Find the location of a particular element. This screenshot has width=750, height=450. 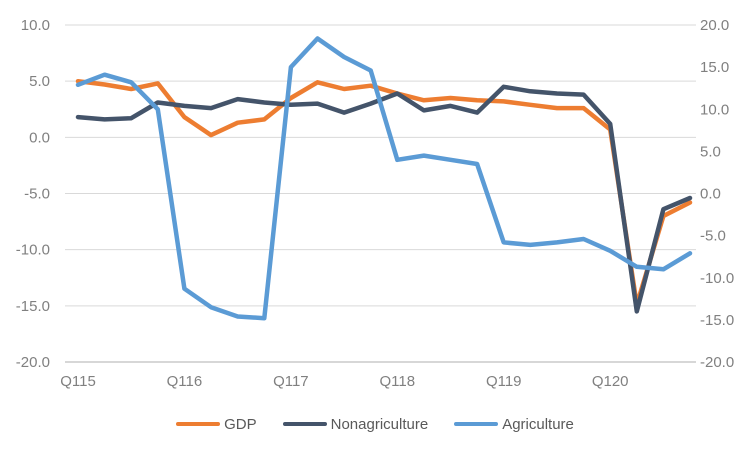

legend: GDP Nonagriculture Agriculture is located at coordinates (375, 424).